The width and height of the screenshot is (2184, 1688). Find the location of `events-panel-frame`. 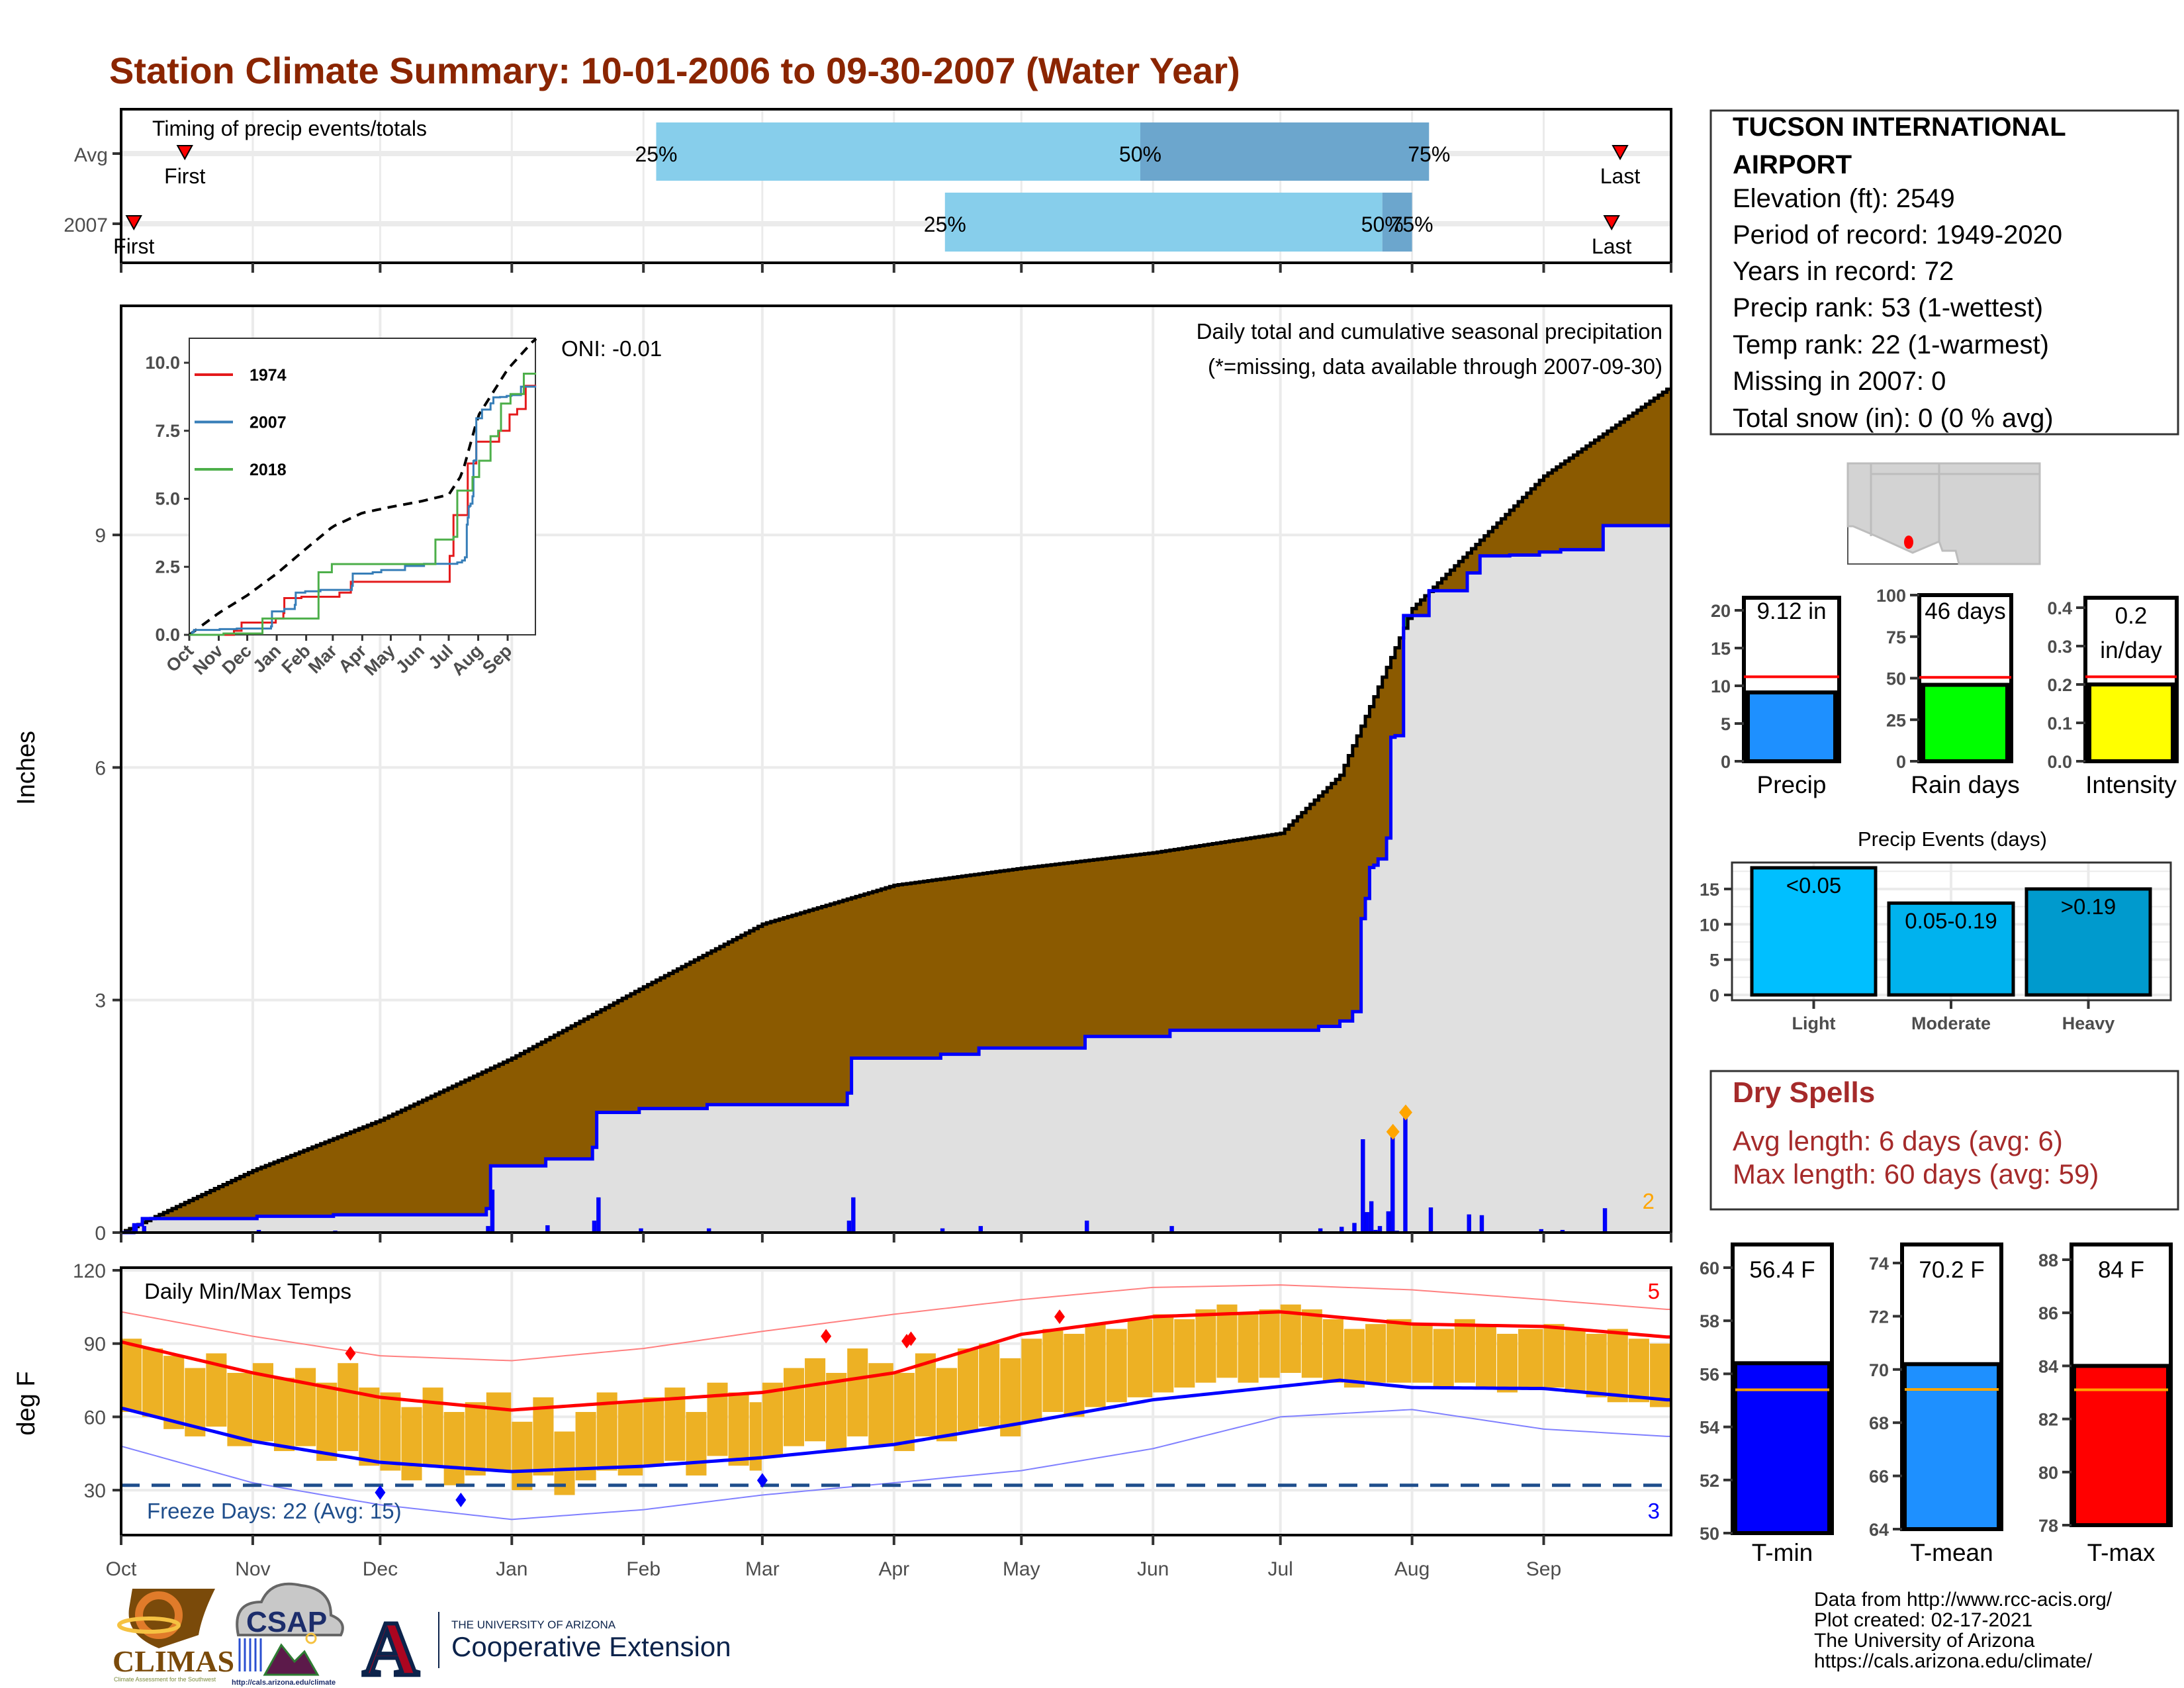

events-panel-frame is located at coordinates (1951, 931).